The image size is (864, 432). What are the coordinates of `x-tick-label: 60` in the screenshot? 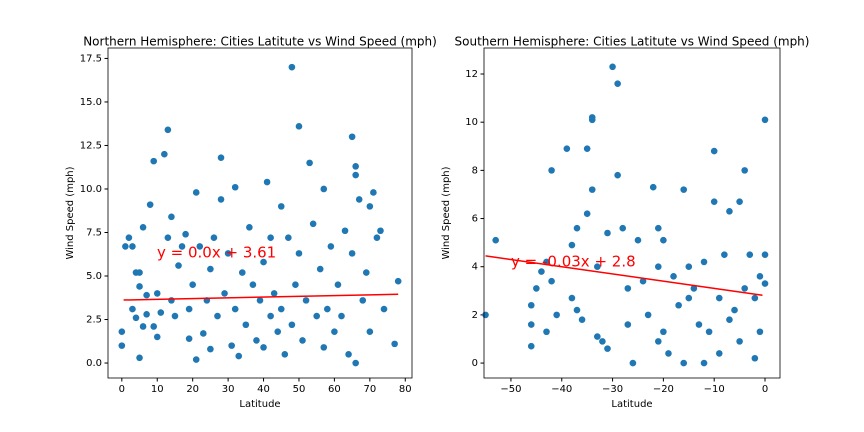 It's located at (334, 389).